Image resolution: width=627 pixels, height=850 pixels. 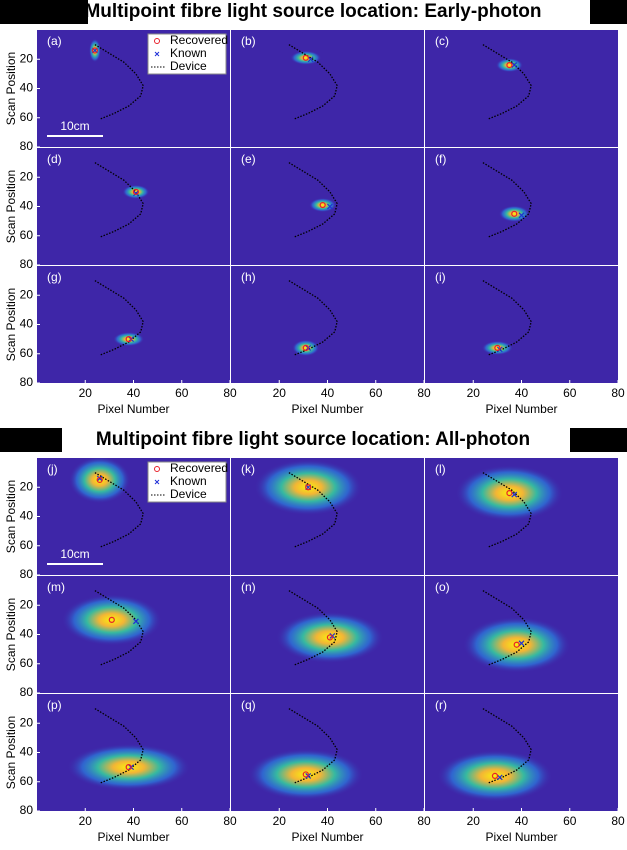 I want to click on panel-label: (m), so click(x=56, y=587).